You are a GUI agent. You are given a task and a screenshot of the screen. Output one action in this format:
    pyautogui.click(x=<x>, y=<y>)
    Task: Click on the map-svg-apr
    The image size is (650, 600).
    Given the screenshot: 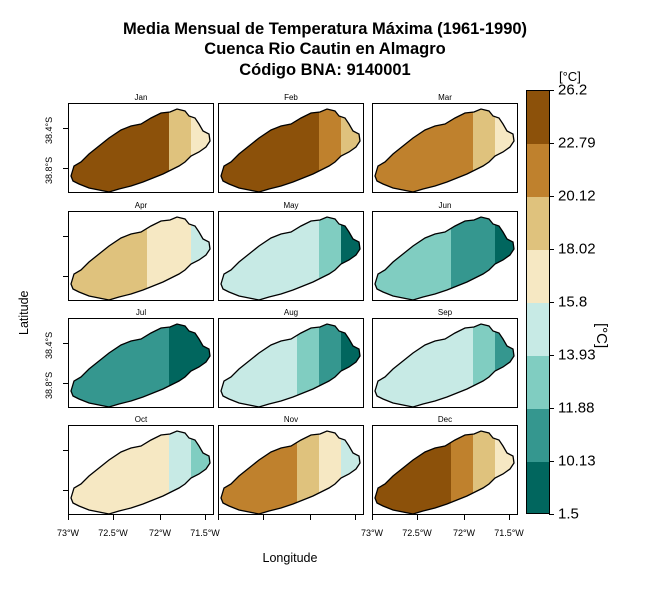 What is the action you would take?
    pyautogui.click(x=140, y=258)
    